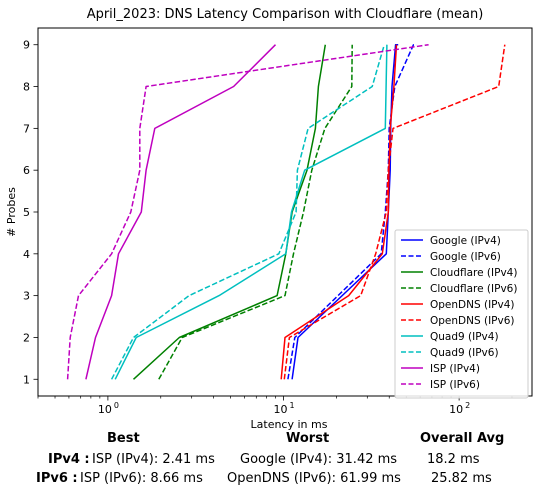 This screenshot has height=496, width=541. Describe the element at coordinates (465, 257) in the screenshot. I see `legend-label: Google (IPv6)` at that location.